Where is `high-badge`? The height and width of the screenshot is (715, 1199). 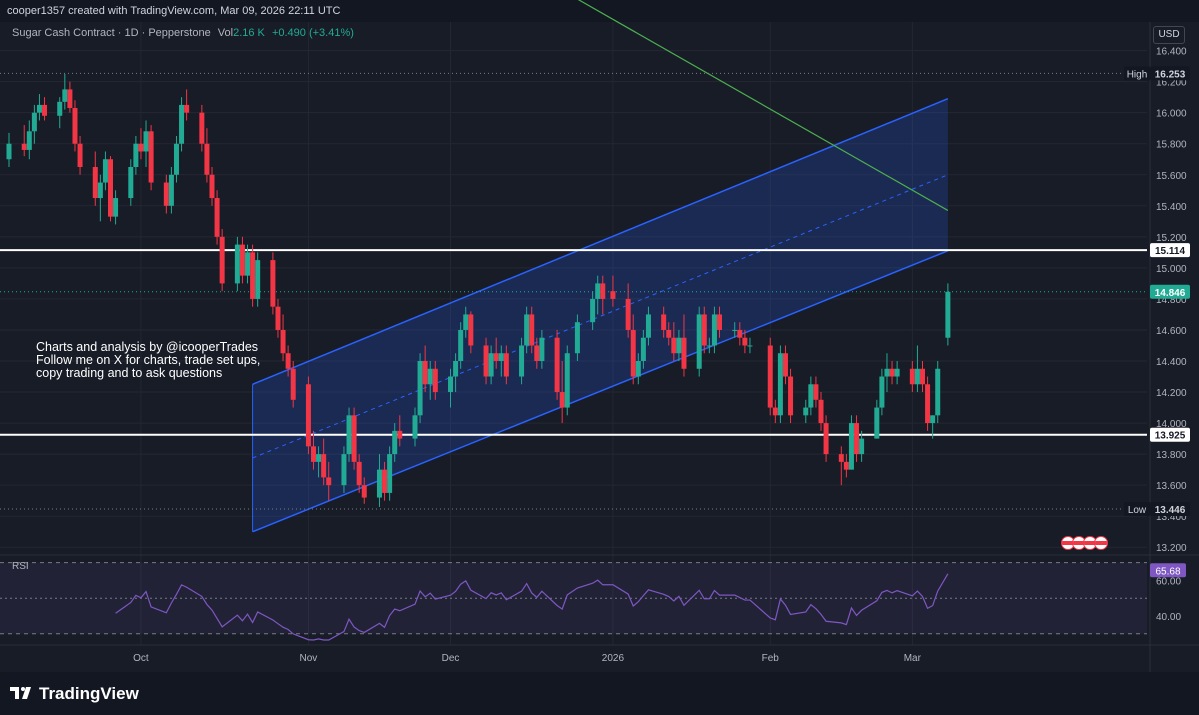
high-badge is located at coordinates (1170, 73).